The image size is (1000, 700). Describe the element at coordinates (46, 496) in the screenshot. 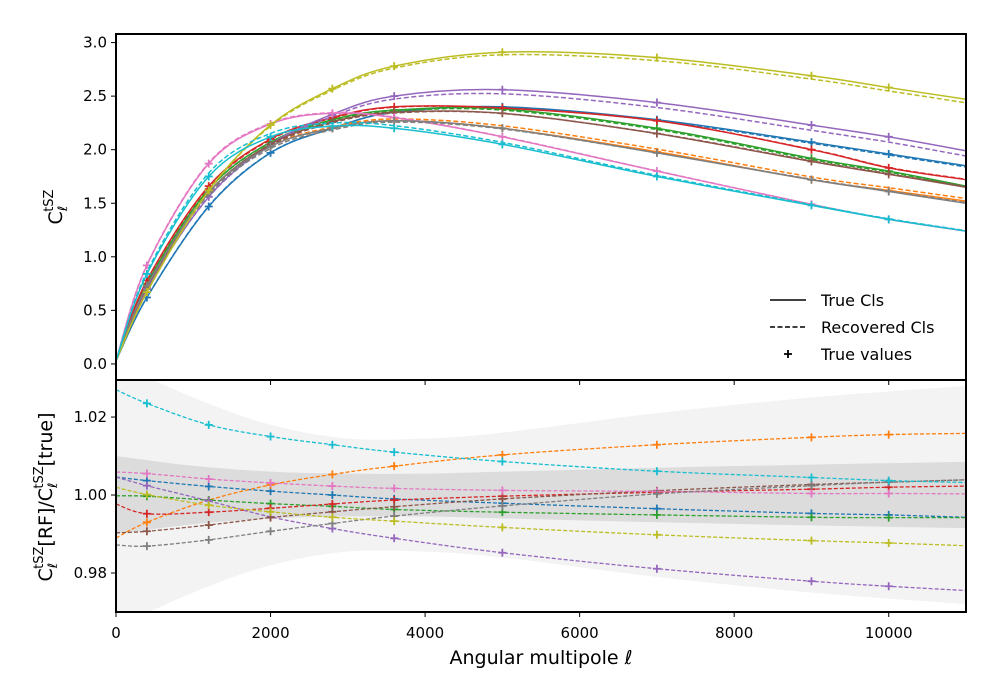

I see `bottom-y-axis-label: CℓtSZ[RF]/CℓtSZ[true]` at that location.